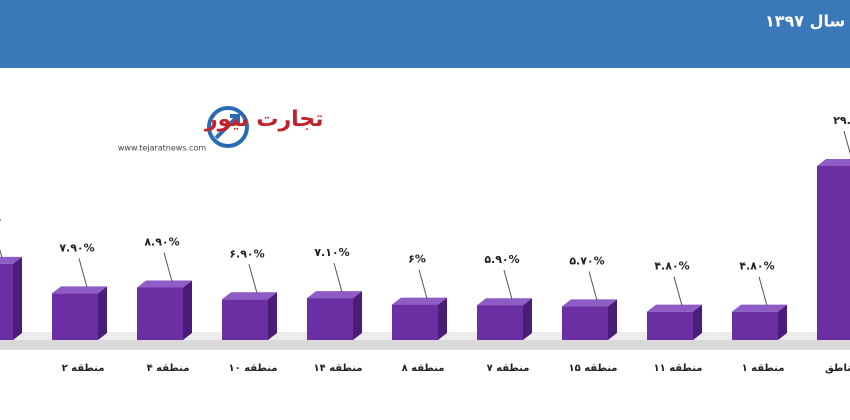 The height and width of the screenshot is (420, 850). What do you see at coordinates (253, 368) in the screenshot?
I see `x-tick-label: منطقه ۱۰` at bounding box center [253, 368].